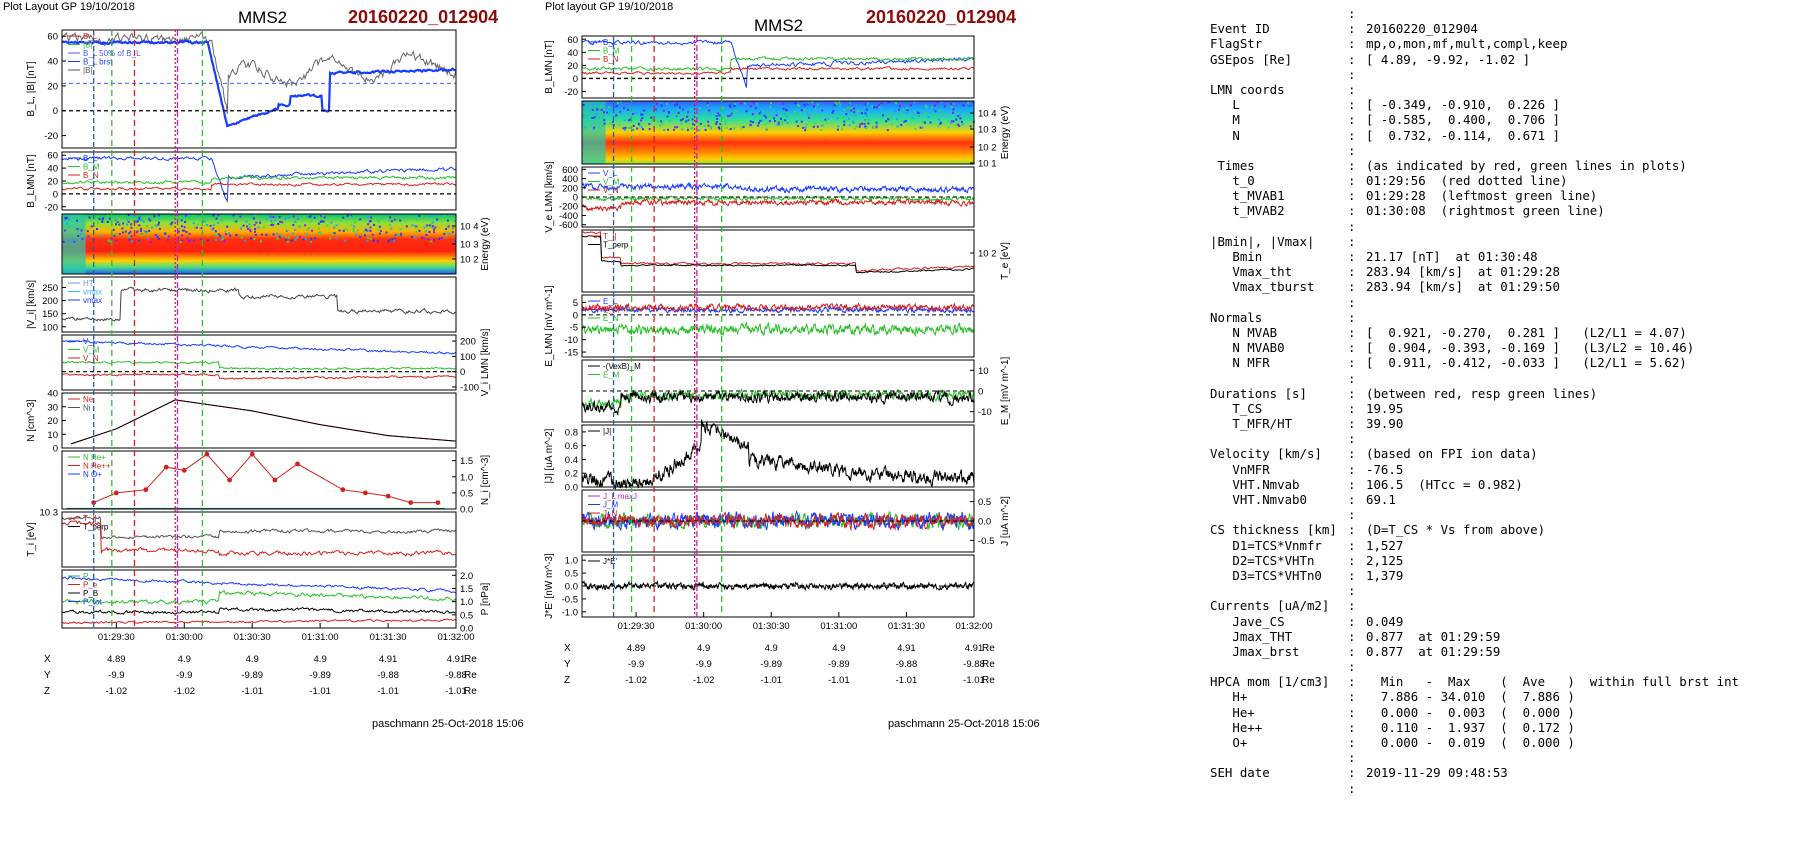 Image resolution: width=1804 pixels, height=841 pixels. What do you see at coordinates (986, 541) in the screenshot?
I see `y-tick-label: -0.5` at bounding box center [986, 541].